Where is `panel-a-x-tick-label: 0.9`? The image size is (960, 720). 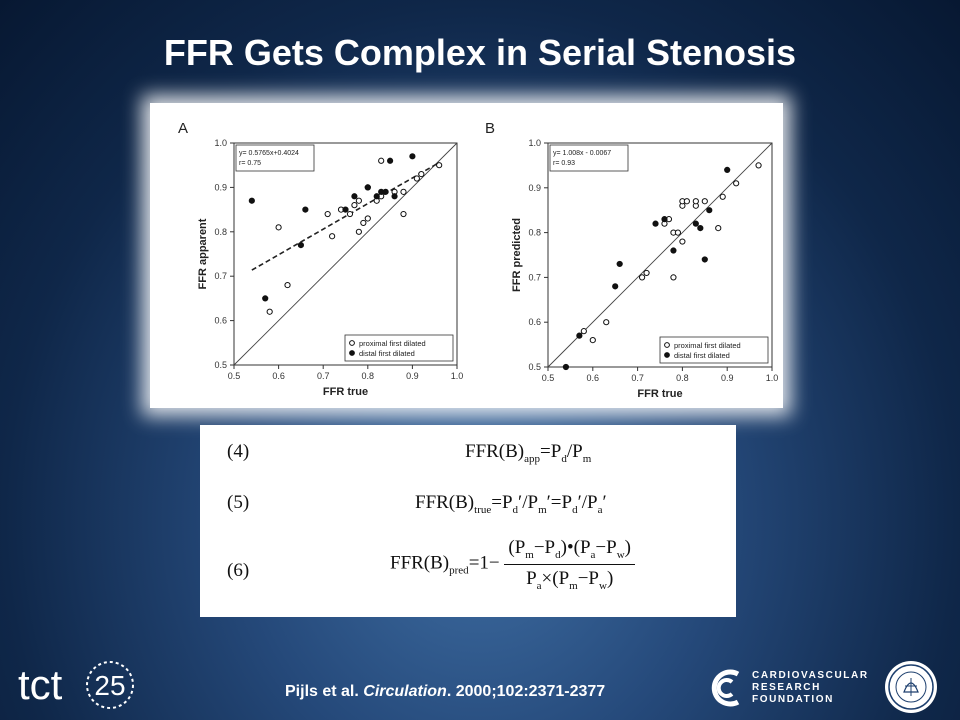 panel-a-x-tick-label: 0.9 is located at coordinates (412, 376).